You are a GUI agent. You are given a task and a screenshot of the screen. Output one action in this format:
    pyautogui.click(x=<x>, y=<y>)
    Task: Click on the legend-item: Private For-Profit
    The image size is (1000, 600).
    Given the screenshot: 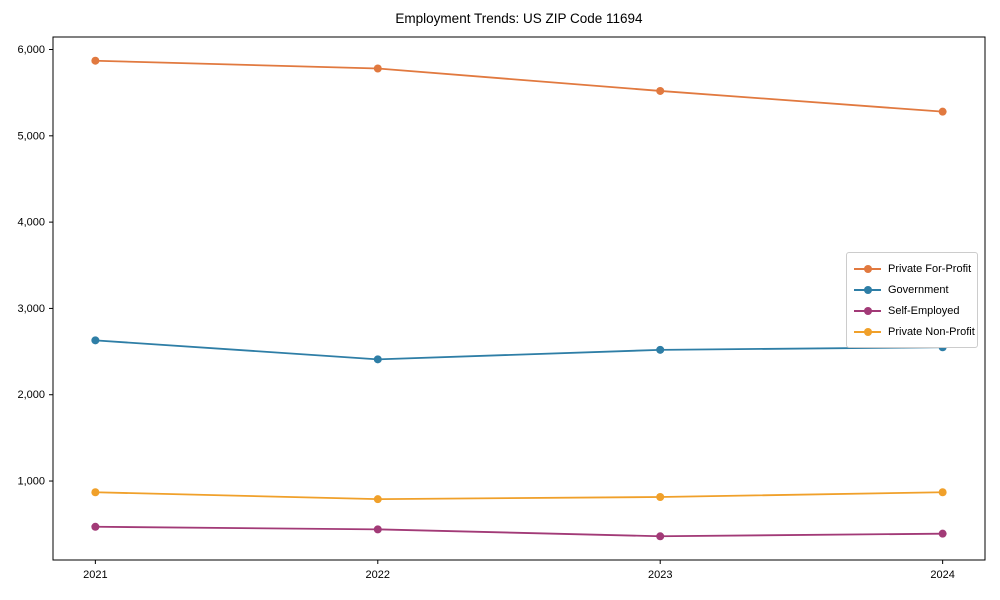 What is the action you would take?
    pyautogui.click(x=913, y=268)
    